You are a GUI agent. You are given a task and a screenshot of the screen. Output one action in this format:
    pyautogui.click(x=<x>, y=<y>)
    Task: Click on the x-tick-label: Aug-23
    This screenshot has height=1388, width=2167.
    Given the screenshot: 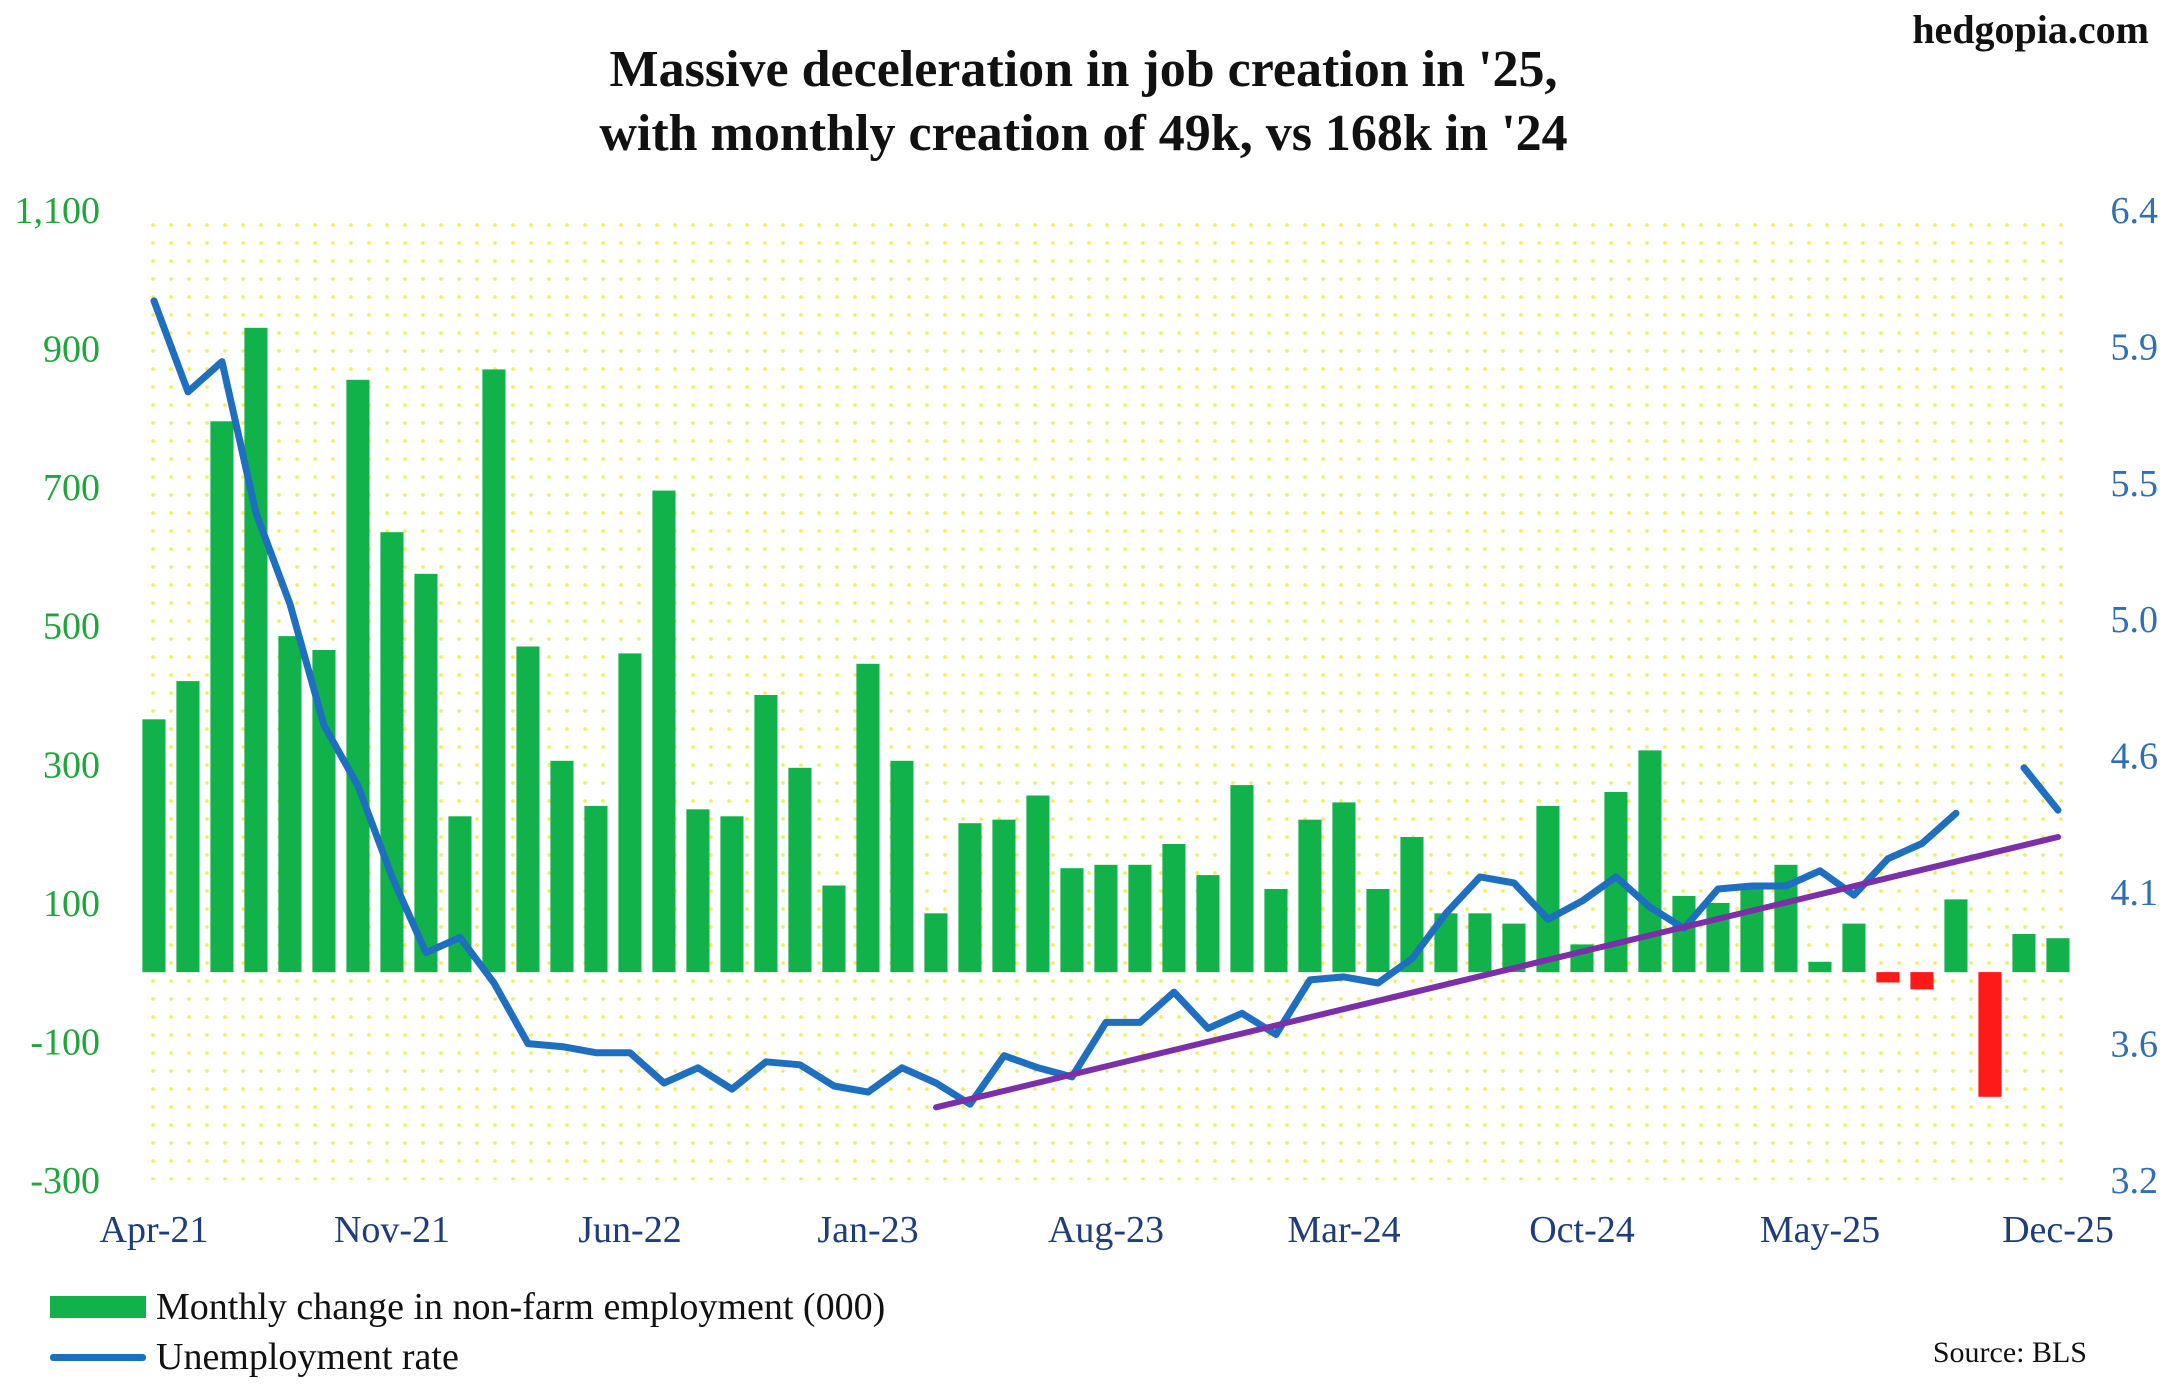 What is the action you would take?
    pyautogui.click(x=1106, y=1230)
    